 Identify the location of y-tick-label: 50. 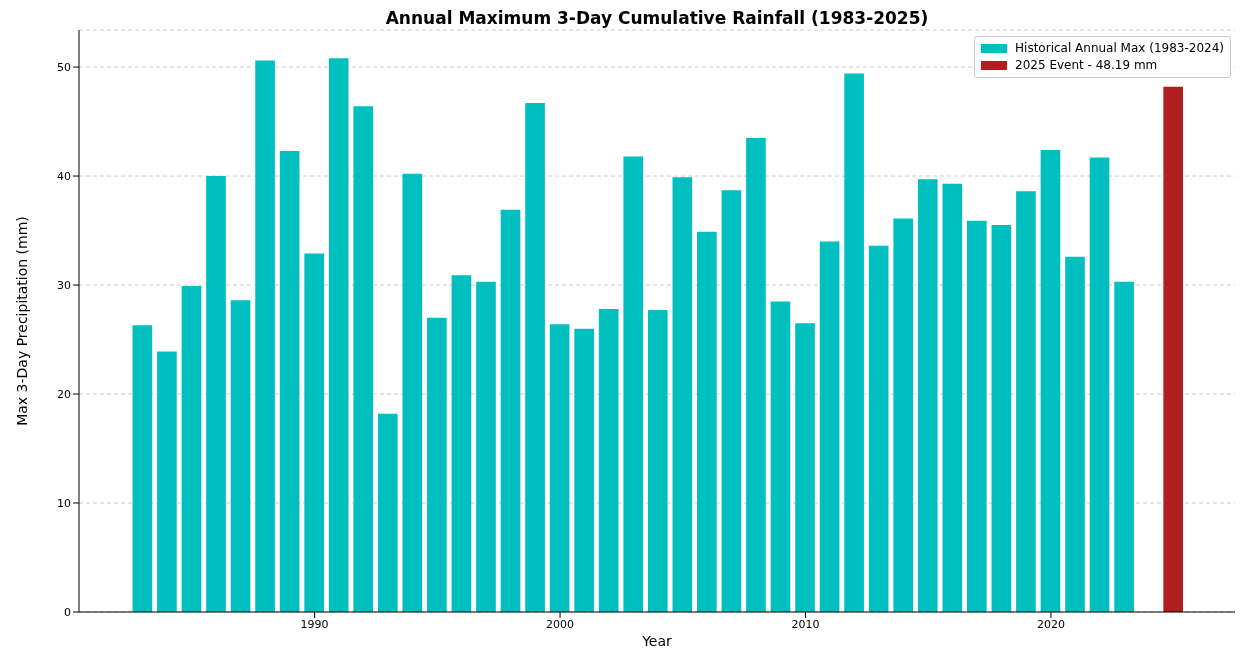
(64, 67).